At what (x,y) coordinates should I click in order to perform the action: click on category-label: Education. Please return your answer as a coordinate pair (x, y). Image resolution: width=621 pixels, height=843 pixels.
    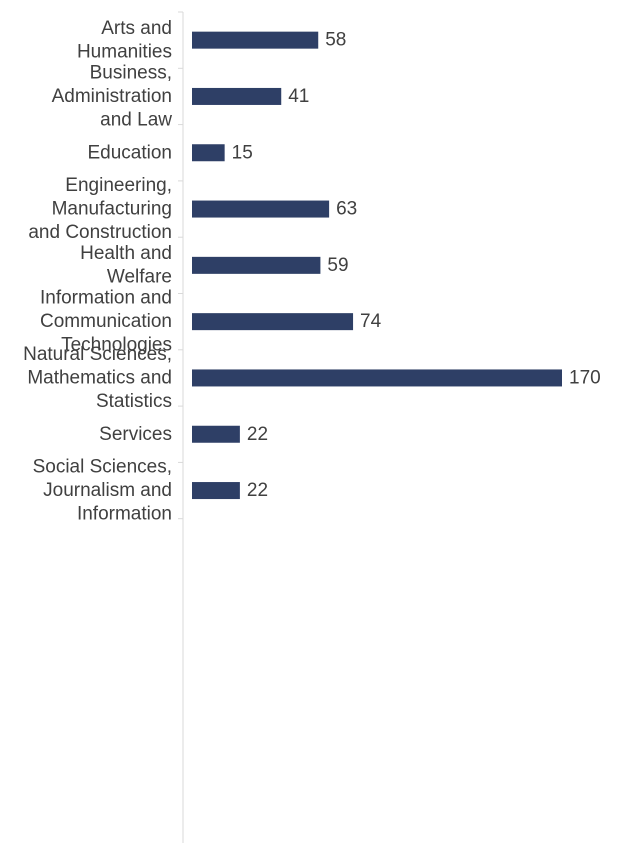
    Looking at the image, I should click on (129, 152).